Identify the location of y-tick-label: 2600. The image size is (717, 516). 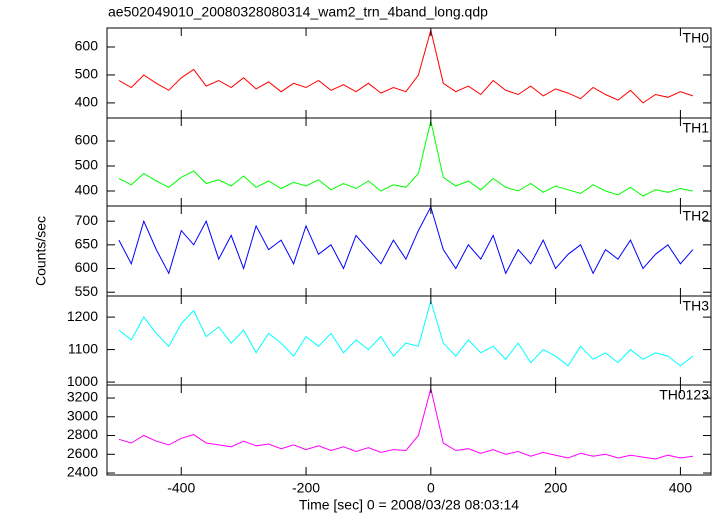
(82, 453).